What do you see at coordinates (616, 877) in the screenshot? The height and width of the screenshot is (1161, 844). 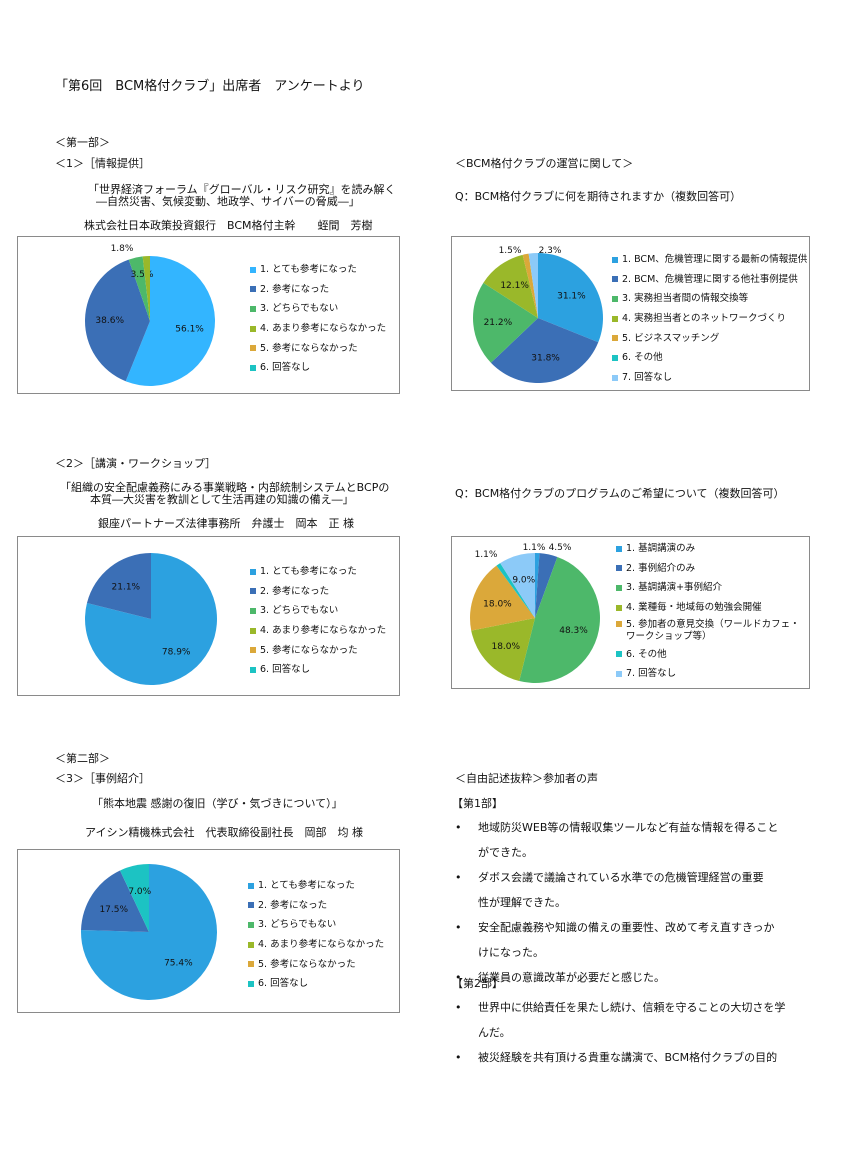 I see `voice-item: • ダボス会議で議論されている水準での危機管理経営の重要` at bounding box center [616, 877].